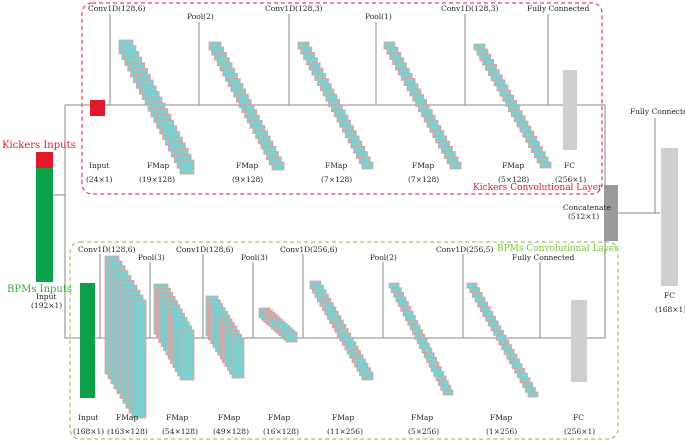  Describe the element at coordinates (294, 8) in the screenshot. I see `kickers-op-2: Conv1D(128,3)` at that location.